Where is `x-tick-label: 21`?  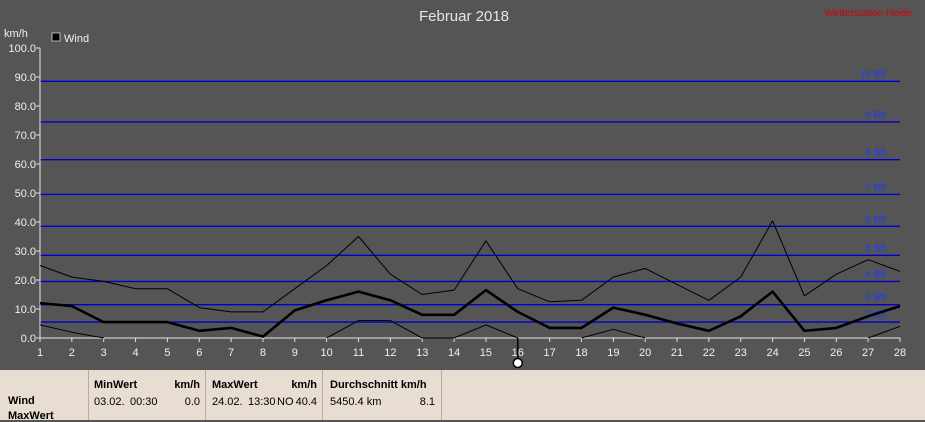 x-tick-label: 21 is located at coordinates (677, 353).